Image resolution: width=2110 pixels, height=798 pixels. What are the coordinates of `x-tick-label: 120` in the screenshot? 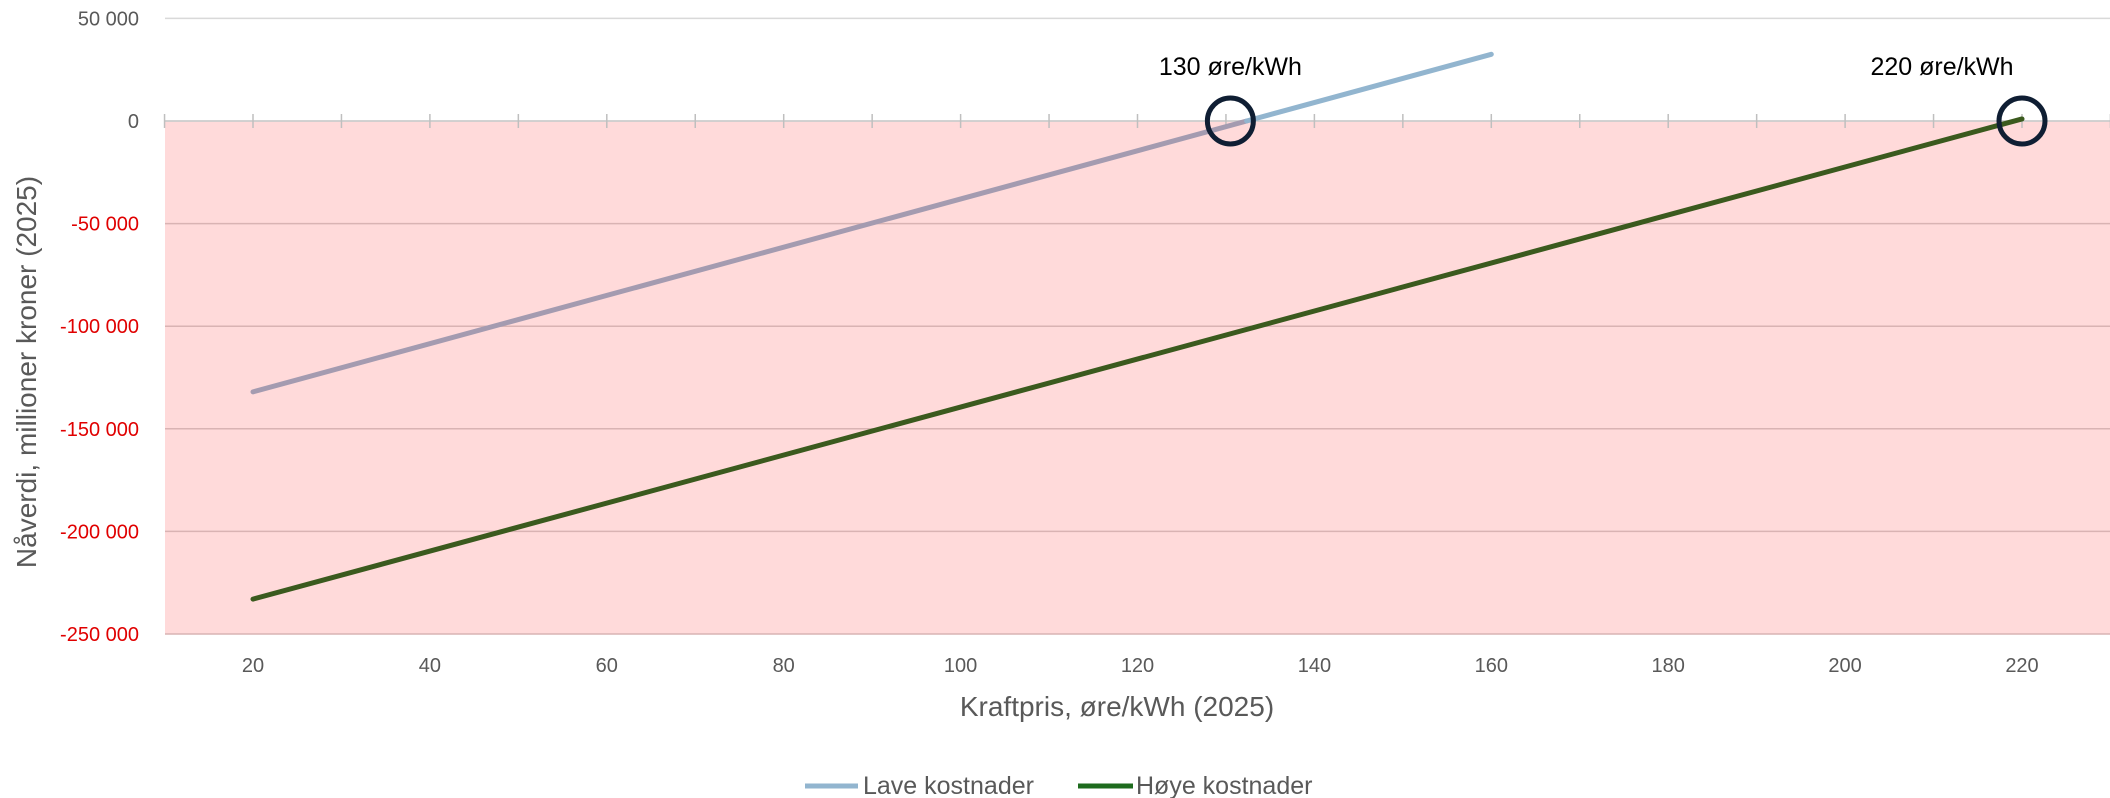 It's located at (1137, 666).